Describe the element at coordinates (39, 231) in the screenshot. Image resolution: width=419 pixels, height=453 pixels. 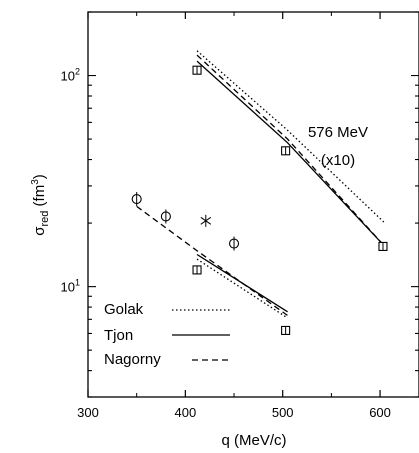
I see `y-axis-label-symbol: σ` at that location.